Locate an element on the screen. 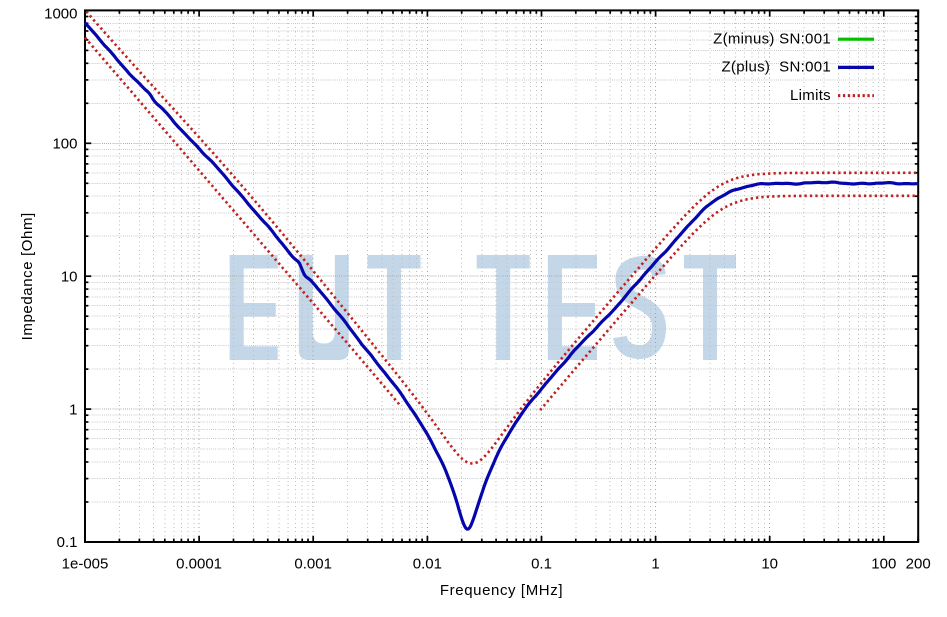 This screenshot has height=617, width=947. svg-text: Impedance [Ohm] is located at coordinates (27, 276).